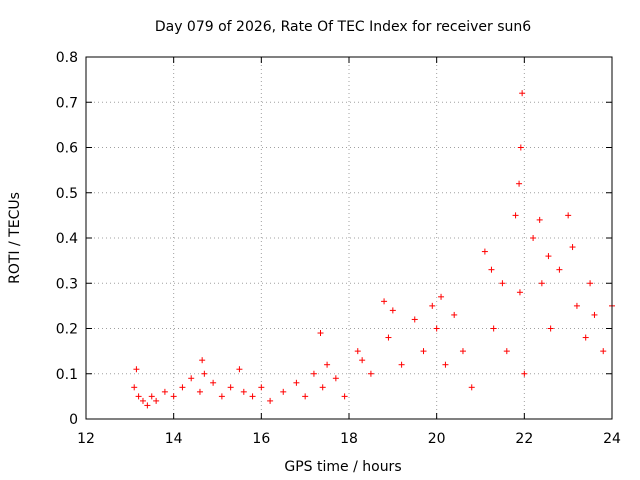 The image size is (640, 480). Describe the element at coordinates (437, 439) in the screenshot. I see `x-tick-label: 20` at that location.